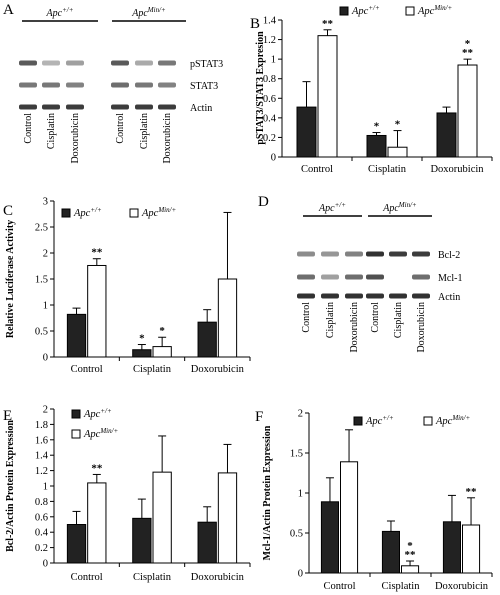 The width and height of the screenshot is (500, 595). I want to click on y-tick-label: 0.8, so click(269, 79).